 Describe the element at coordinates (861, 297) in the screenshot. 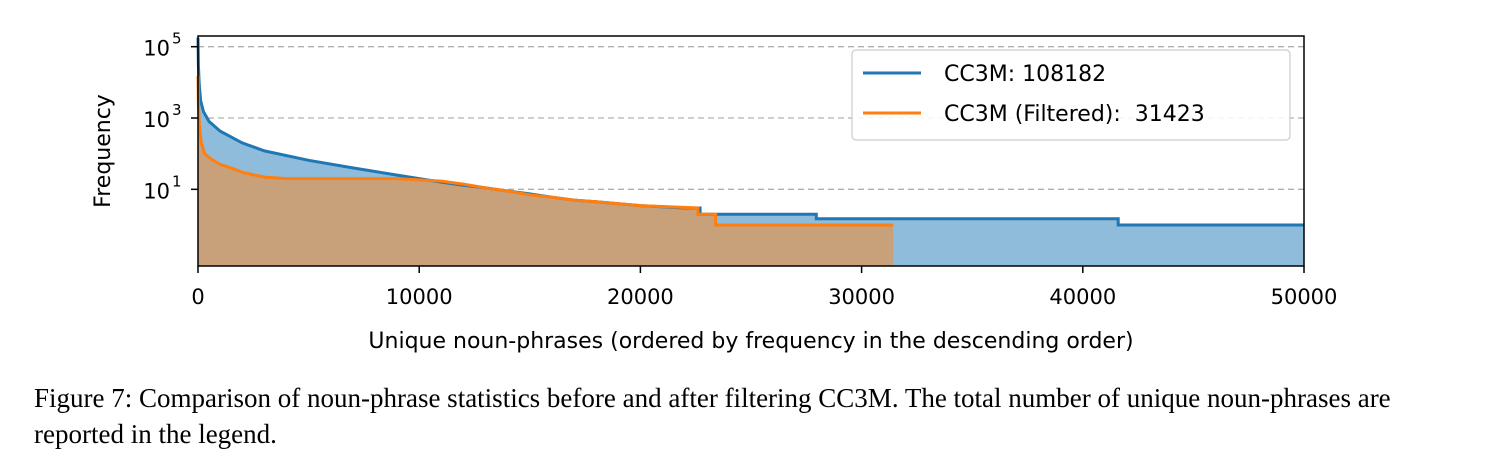

I see `x-tick-label: 30000` at that location.